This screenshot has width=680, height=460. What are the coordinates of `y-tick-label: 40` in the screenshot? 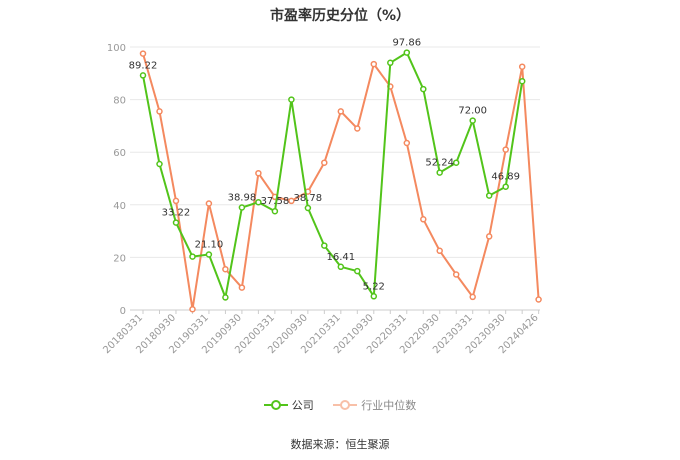 It's located at (119, 206).